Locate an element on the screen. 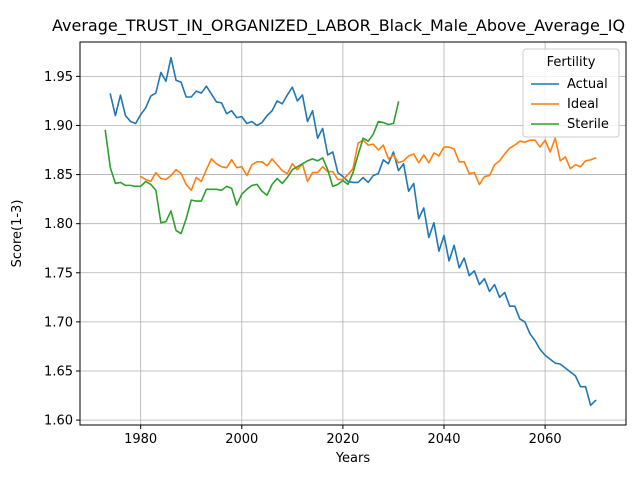 The width and height of the screenshot is (640, 480). y-tick-label: 1.90 is located at coordinates (58, 126).